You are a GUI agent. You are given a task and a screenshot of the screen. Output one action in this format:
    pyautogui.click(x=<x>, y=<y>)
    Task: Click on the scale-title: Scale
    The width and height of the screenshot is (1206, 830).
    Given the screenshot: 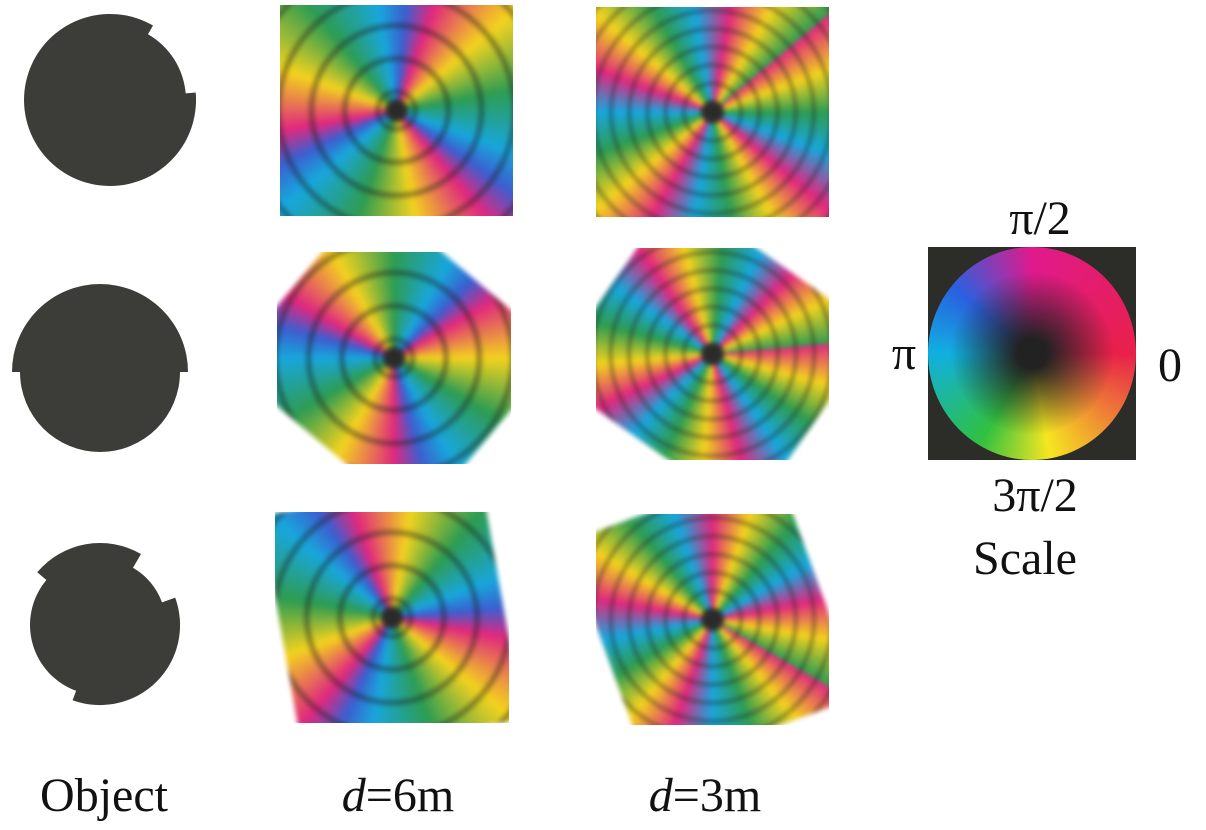 What is the action you would take?
    pyautogui.click(x=1025, y=558)
    